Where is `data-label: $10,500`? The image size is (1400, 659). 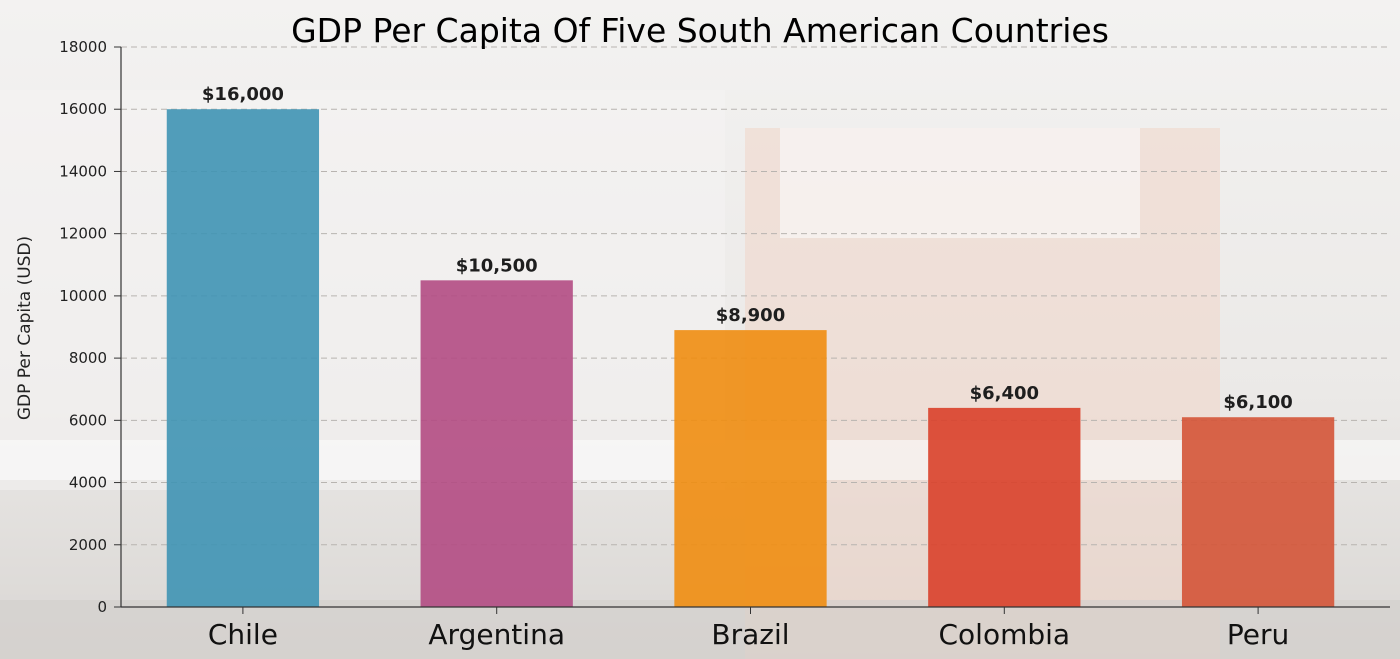
data-label: $10,500 is located at coordinates (497, 265).